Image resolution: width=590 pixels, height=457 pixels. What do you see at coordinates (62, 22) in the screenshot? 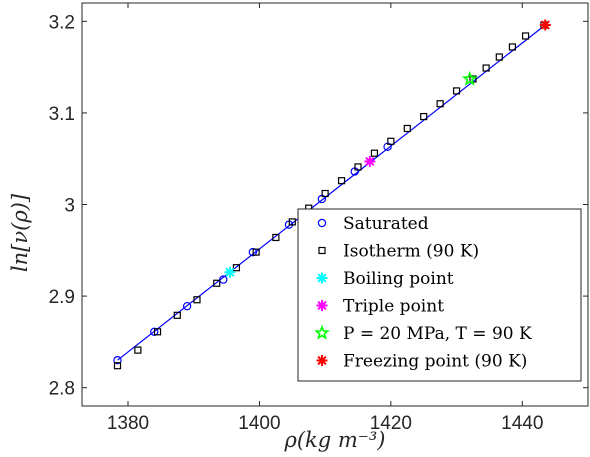
I see `y-tick-label: 3.2` at bounding box center [62, 22].